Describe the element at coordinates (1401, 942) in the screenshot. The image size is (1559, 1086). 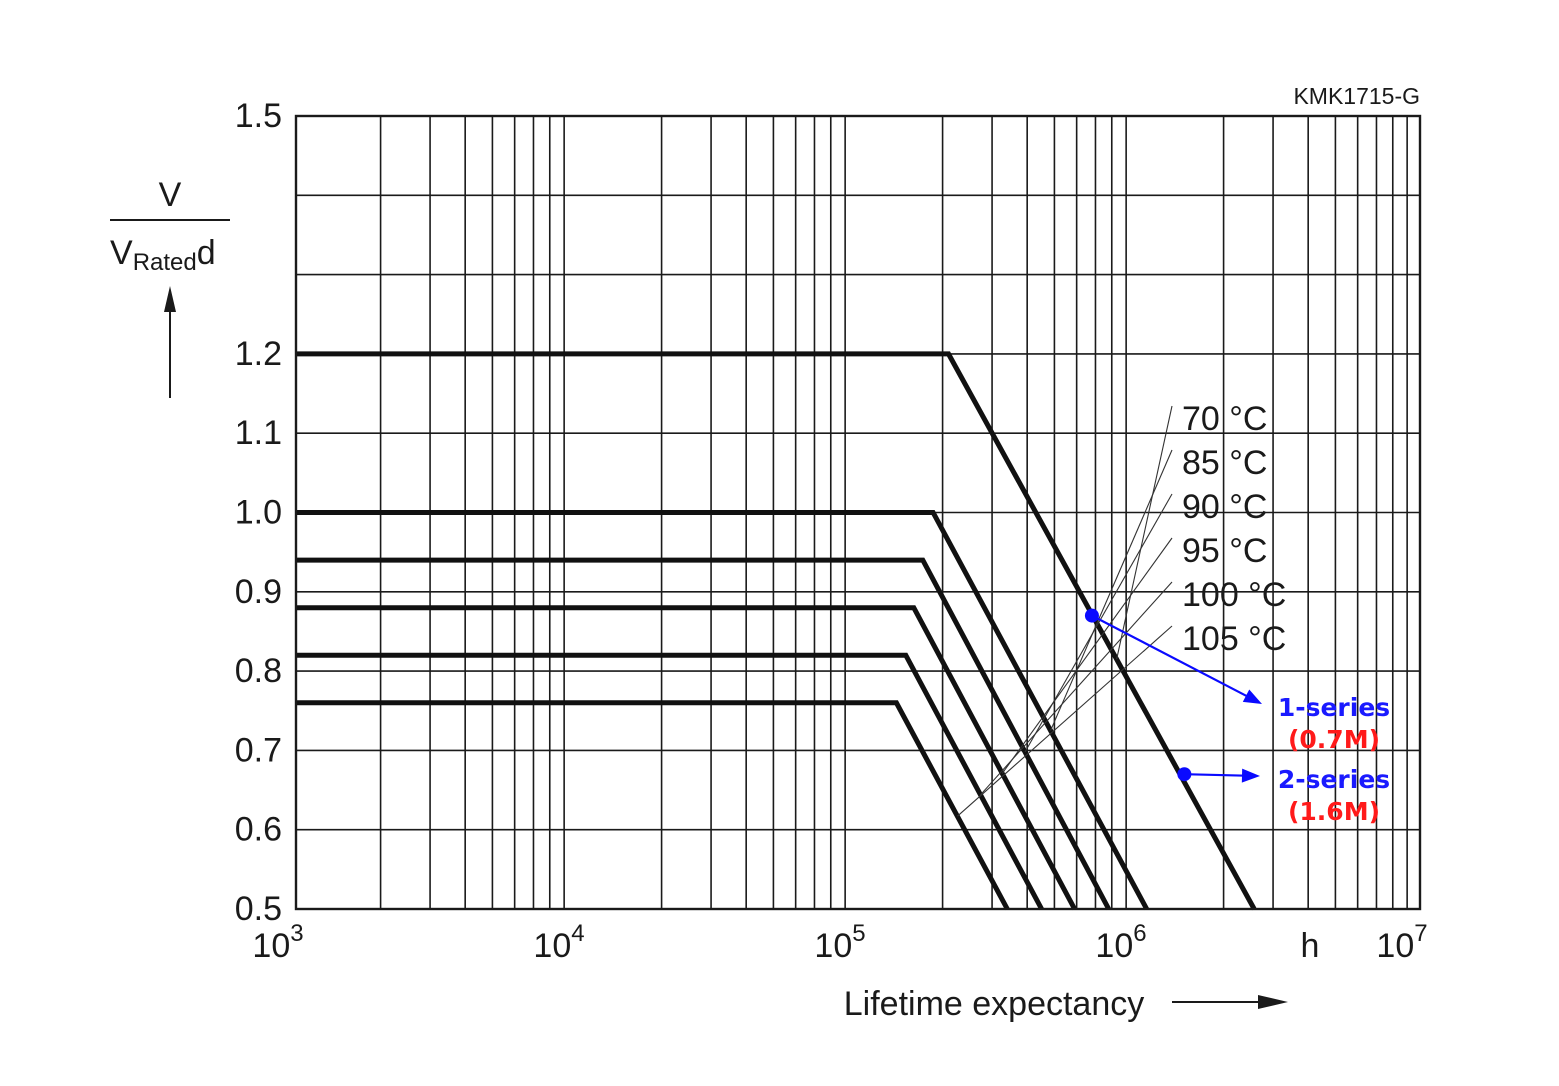
I see `x-tick-label: 10⁷` at that location.